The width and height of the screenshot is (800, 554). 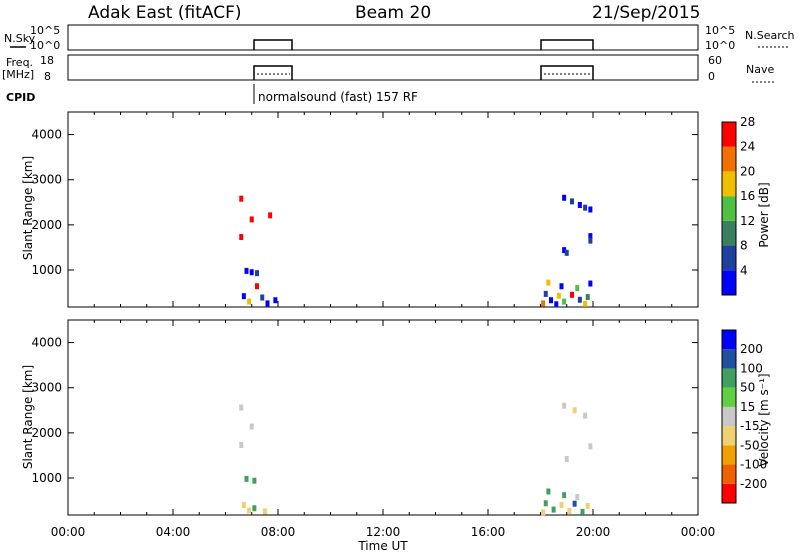 I want to click on cpid-text: normalsound (fast) 157 RF, so click(x=338, y=97).